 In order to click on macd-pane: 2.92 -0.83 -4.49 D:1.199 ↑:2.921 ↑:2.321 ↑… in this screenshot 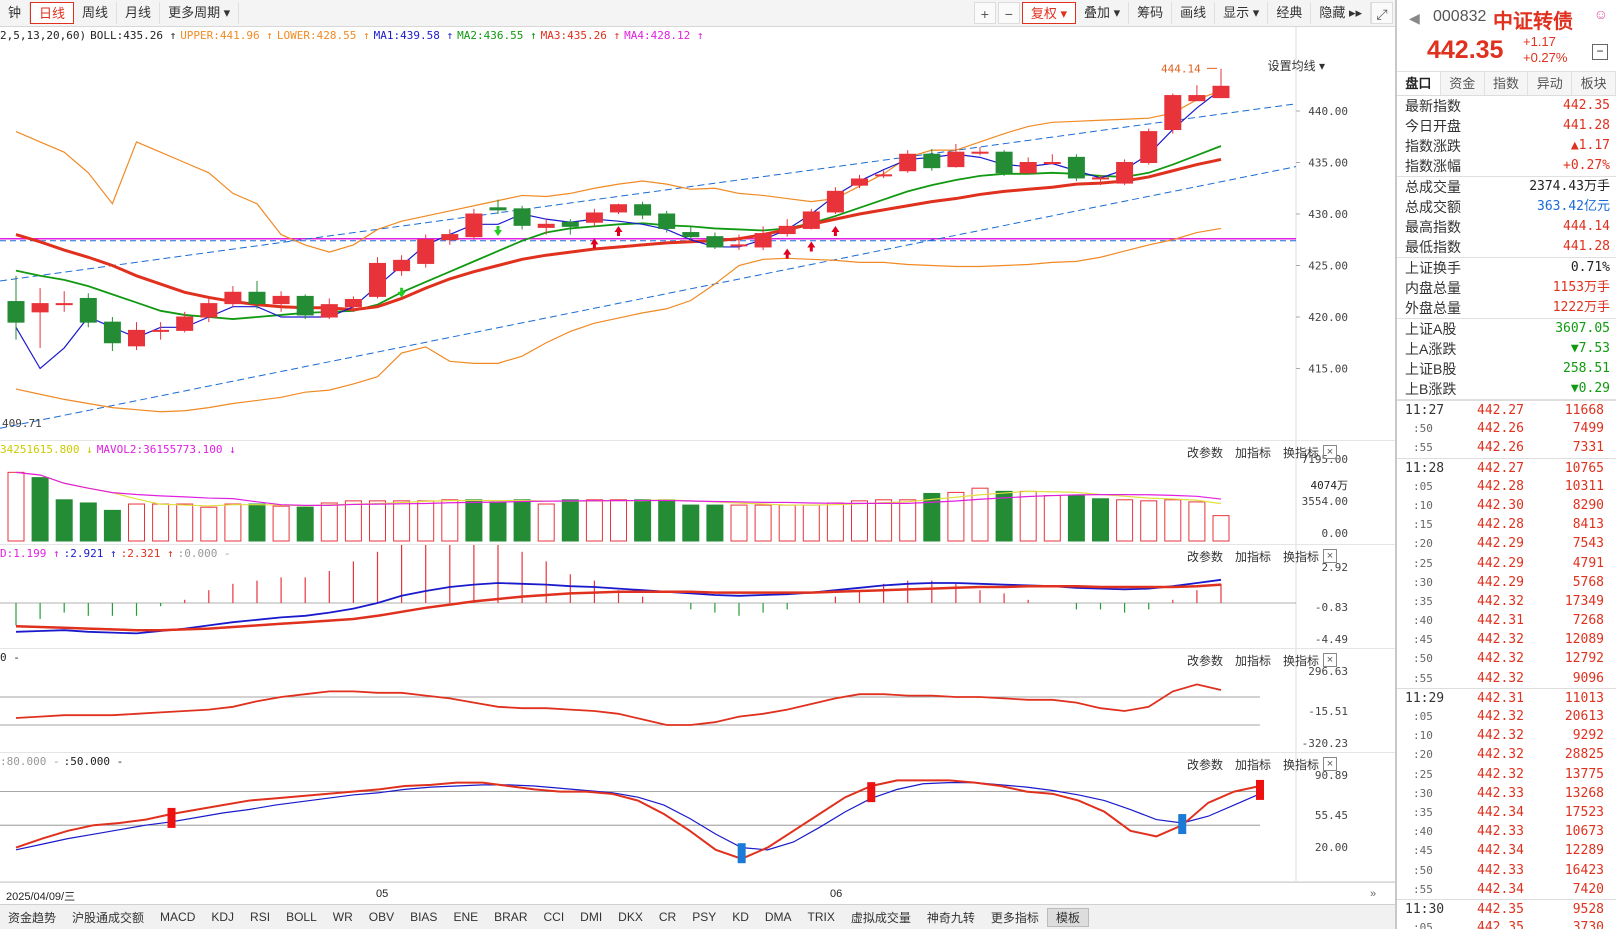, I will do `click(697, 597)`.